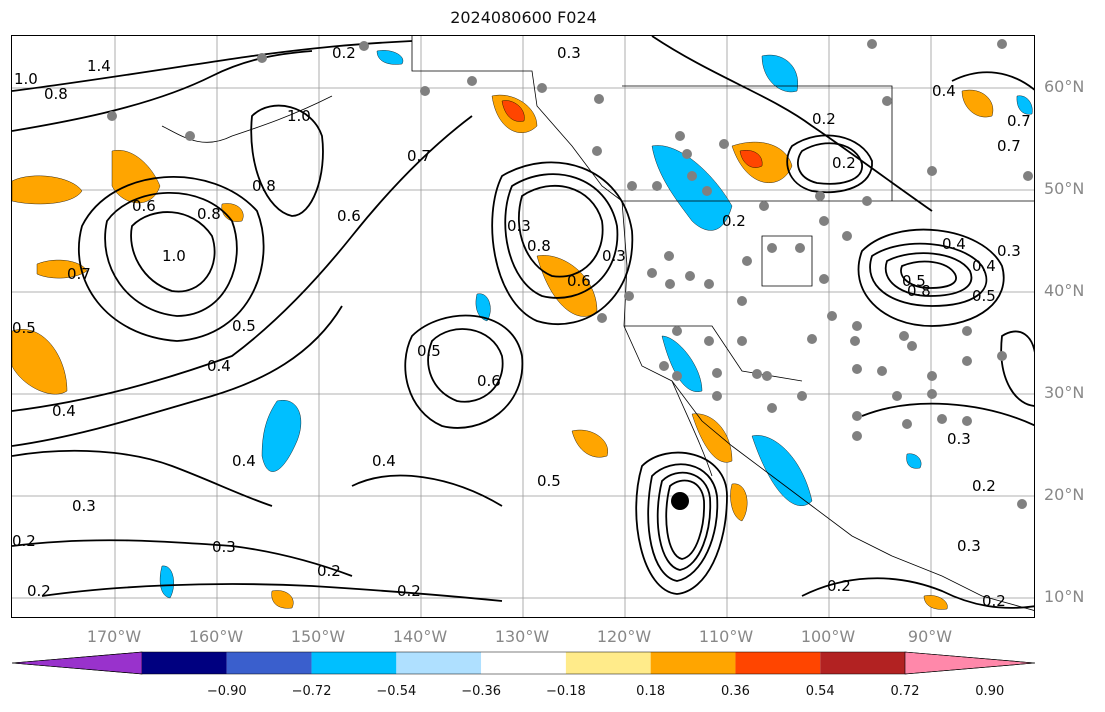 This screenshot has width=1105, height=712. What do you see at coordinates (820, 691) in the screenshot?
I see `colorbar-tick-label: 0.54` at bounding box center [820, 691].